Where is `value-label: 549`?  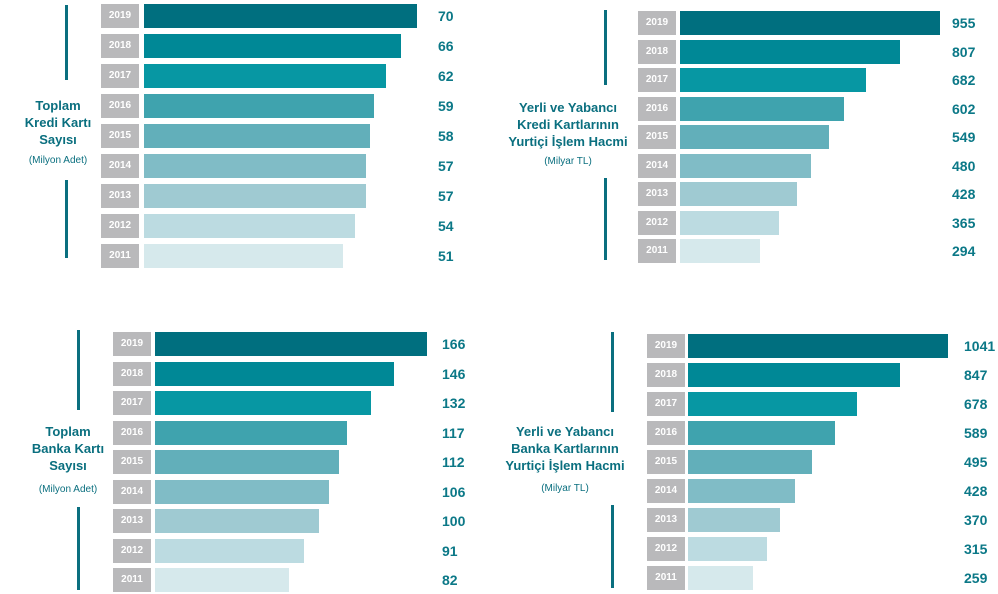
value-label: 549 is located at coordinates (964, 137).